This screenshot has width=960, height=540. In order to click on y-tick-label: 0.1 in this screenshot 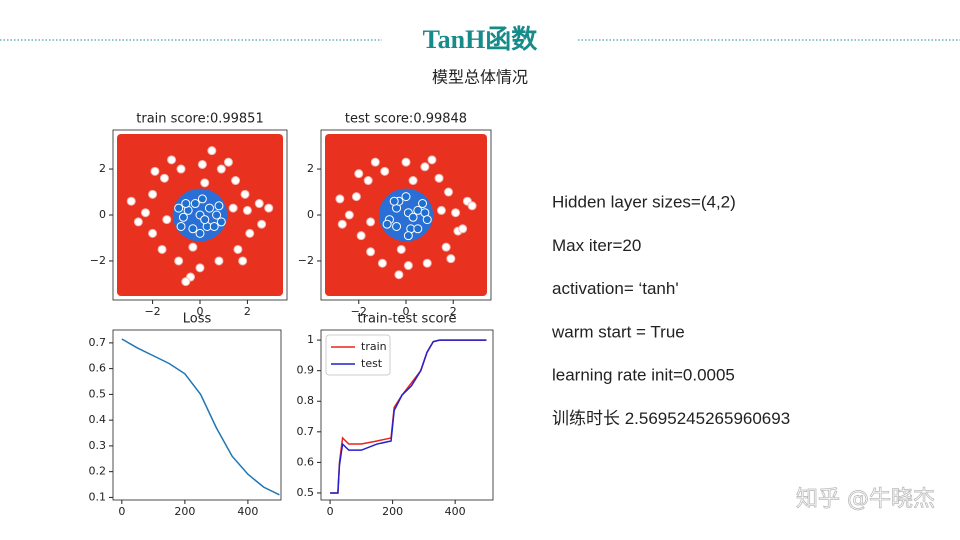, I will do `click(98, 496)`.